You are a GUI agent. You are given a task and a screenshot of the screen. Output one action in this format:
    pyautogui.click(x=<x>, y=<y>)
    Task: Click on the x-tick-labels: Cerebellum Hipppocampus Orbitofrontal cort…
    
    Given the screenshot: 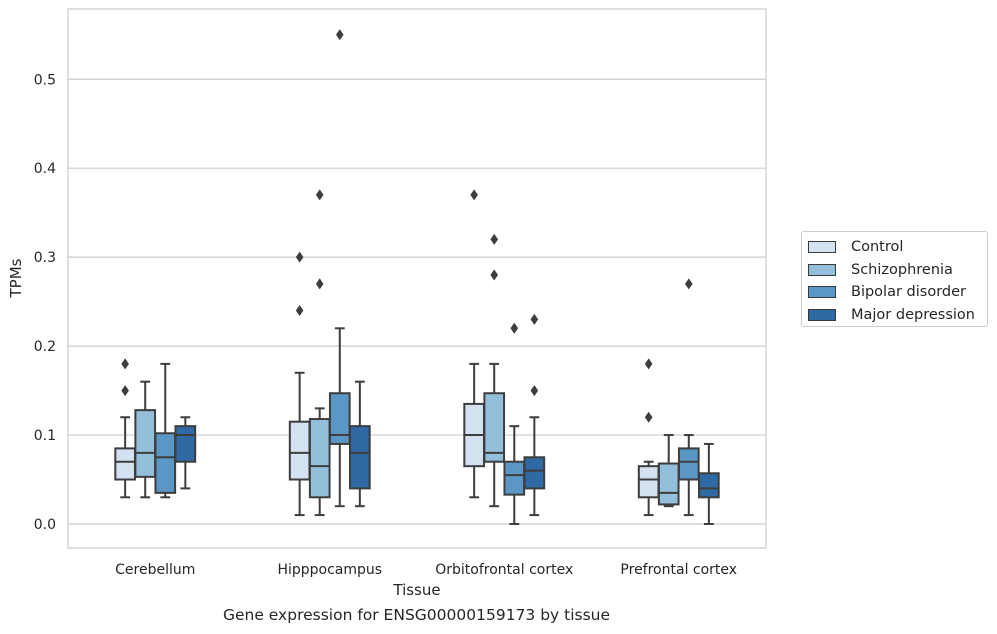 What is the action you would take?
    pyautogui.click(x=426, y=570)
    